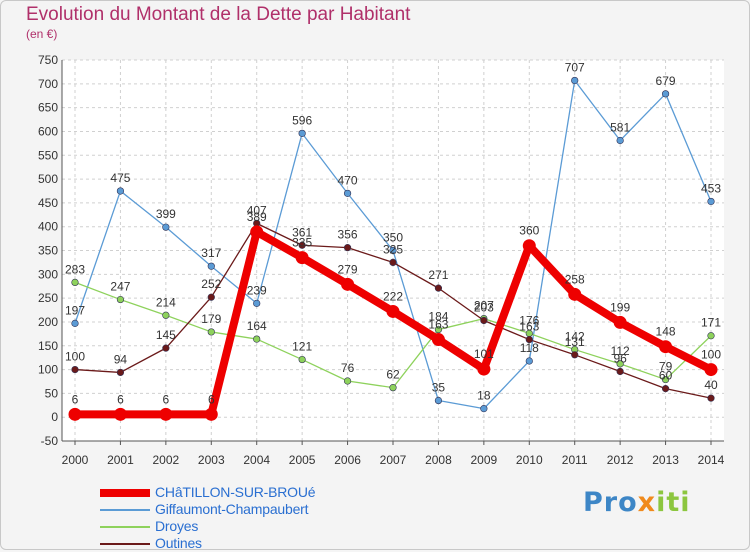 This screenshot has width=750, height=552. What do you see at coordinates (211, 284) in the screenshot?
I see `data-label-outines: 252` at bounding box center [211, 284].